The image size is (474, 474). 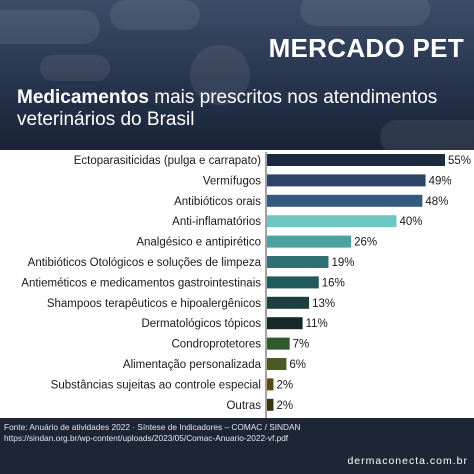 What do you see at coordinates (232, 181) in the screenshot?
I see `category-label: Vermífugos` at bounding box center [232, 181].